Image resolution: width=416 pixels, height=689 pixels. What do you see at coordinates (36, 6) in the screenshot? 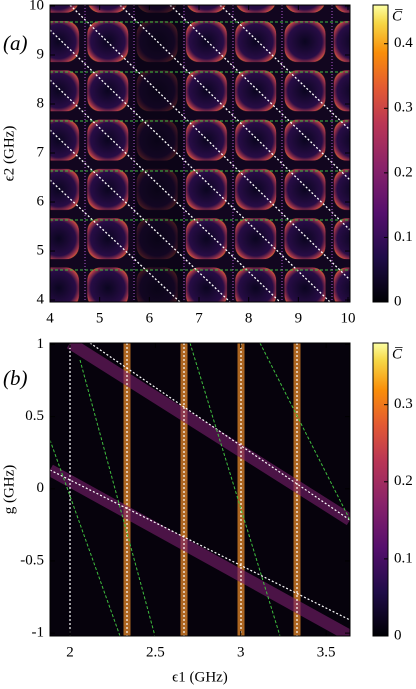
I see `y-tick-label: 10` at bounding box center [36, 6].